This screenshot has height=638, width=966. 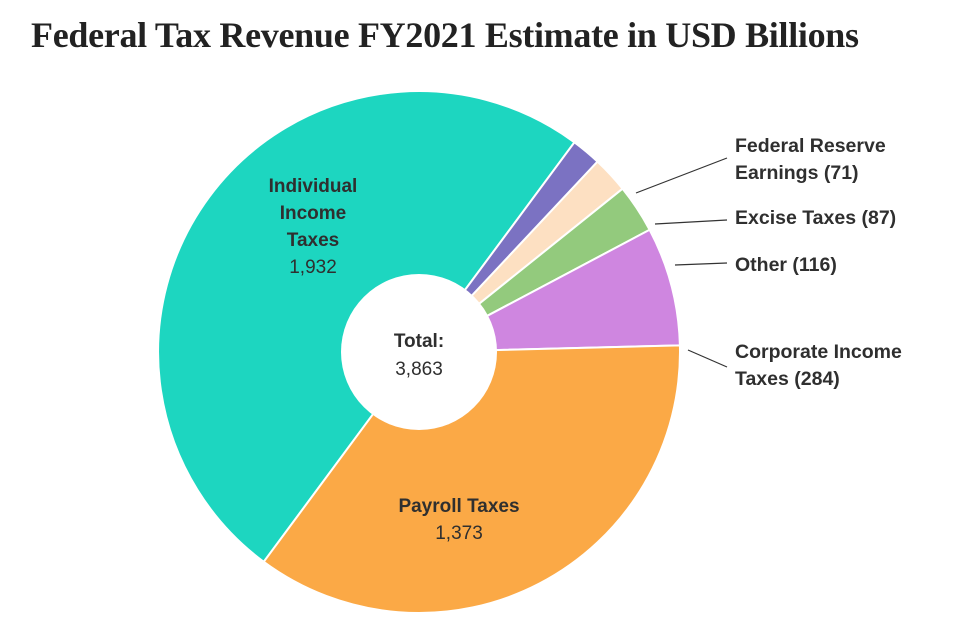 What do you see at coordinates (419, 369) in the screenshot?
I see `total-value: 3,863` at bounding box center [419, 369].